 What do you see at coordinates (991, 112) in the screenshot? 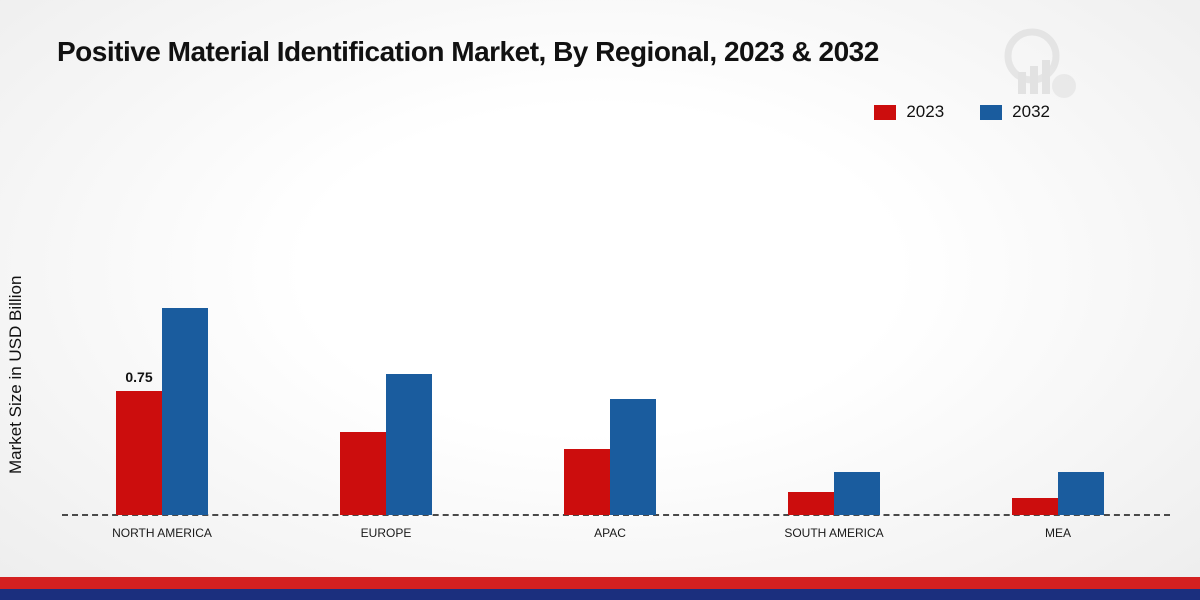
I see `legend-swatch-2032` at bounding box center [991, 112].